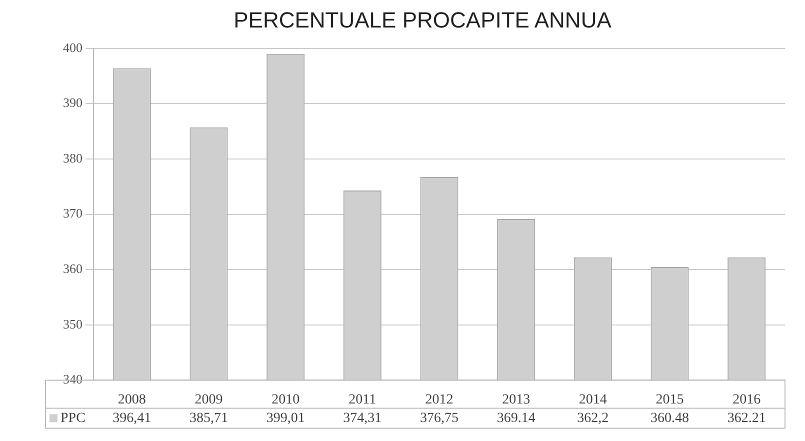 Image resolution: width=805 pixels, height=441 pixels. What do you see at coordinates (72, 324) in the screenshot?
I see `y-tick-label: 350` at bounding box center [72, 324].